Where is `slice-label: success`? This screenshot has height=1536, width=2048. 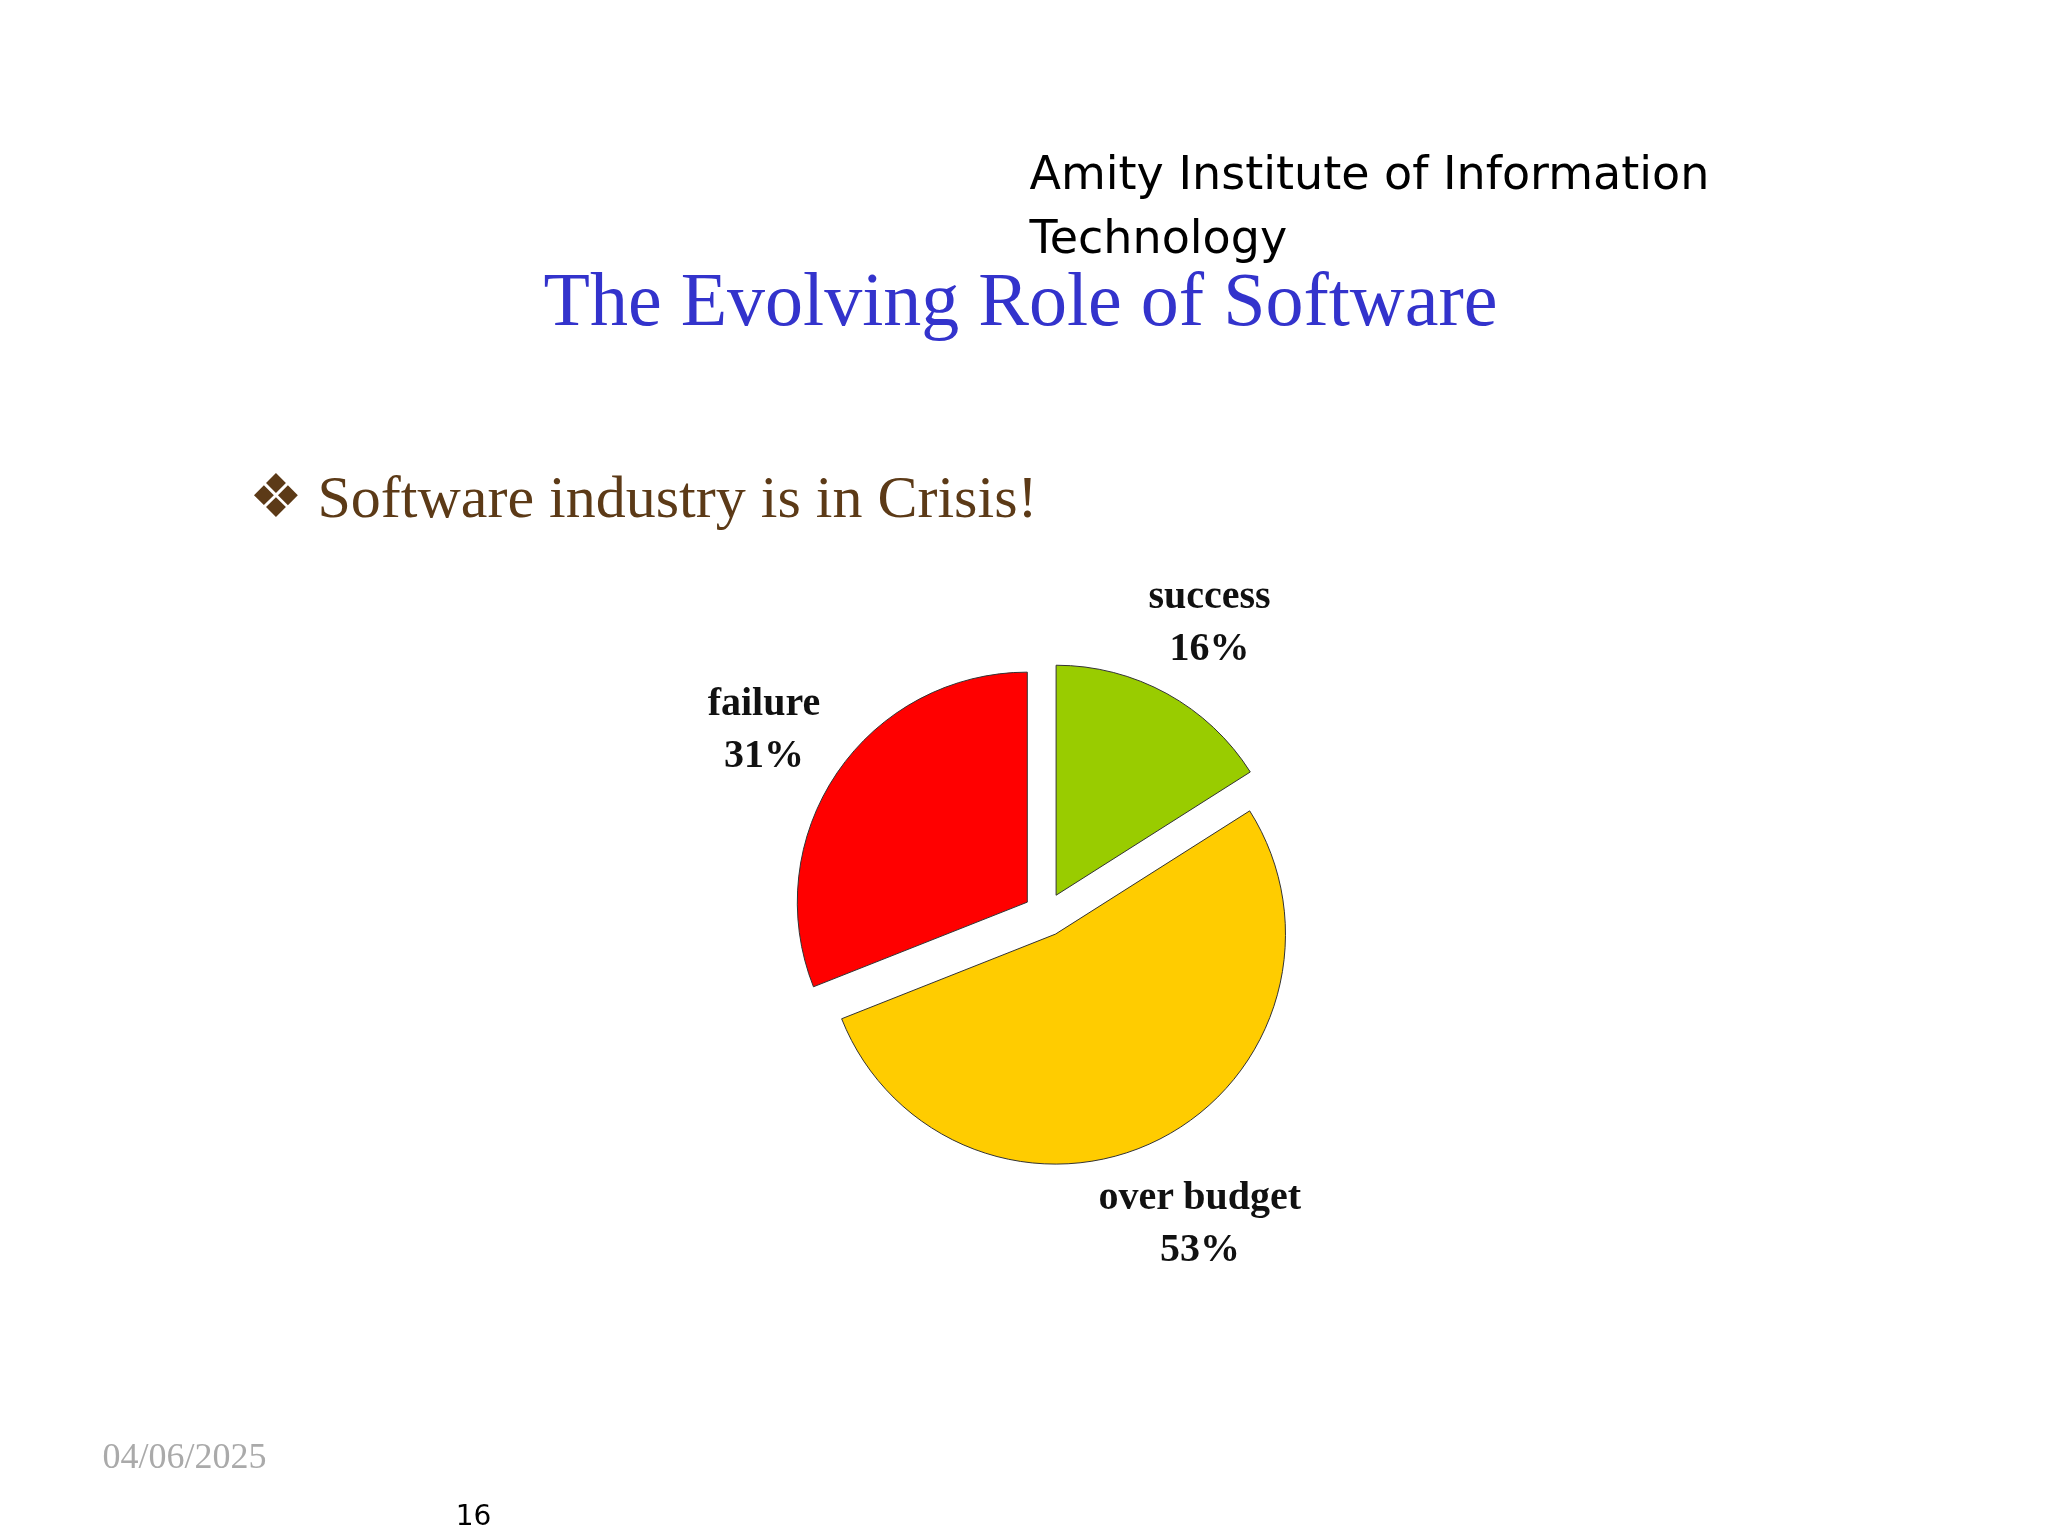 slice-label: success is located at coordinates (1209, 594).